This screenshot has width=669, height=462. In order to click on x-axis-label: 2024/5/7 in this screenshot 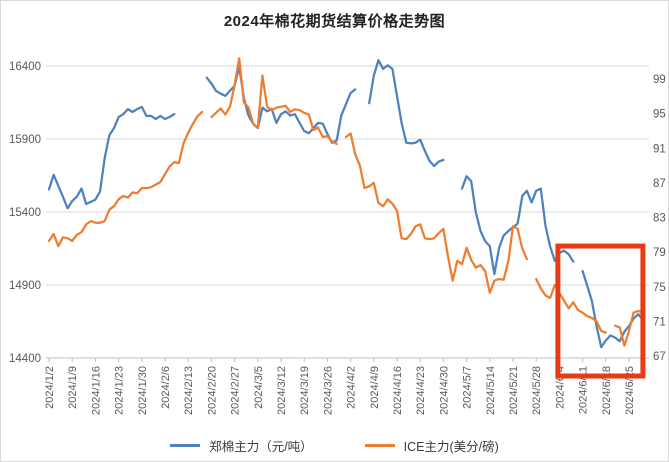, I will do `click(468, 387)`.